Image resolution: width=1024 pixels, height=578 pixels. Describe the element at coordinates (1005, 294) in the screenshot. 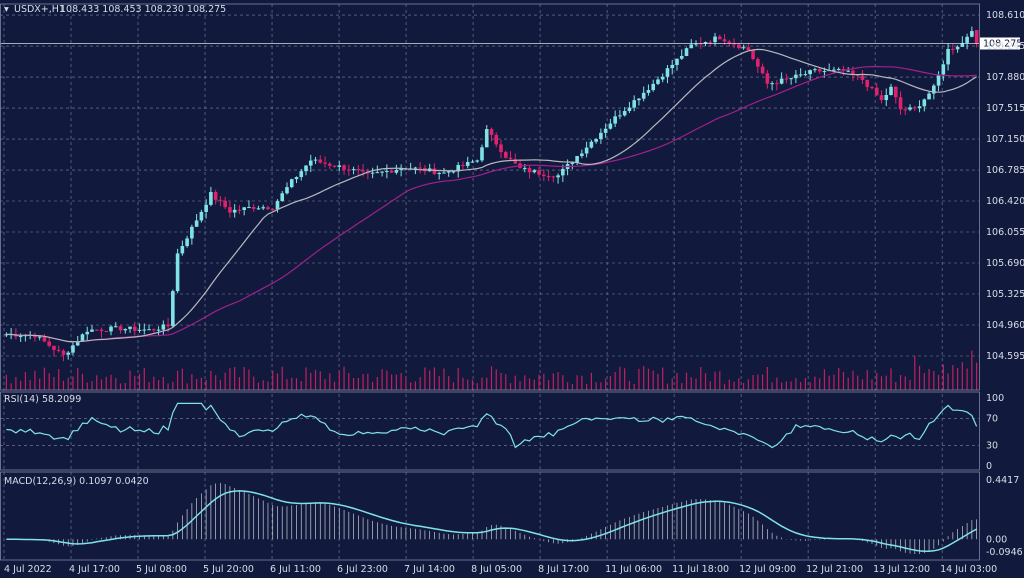

I see `price-tick-label: 105.325` at that location.